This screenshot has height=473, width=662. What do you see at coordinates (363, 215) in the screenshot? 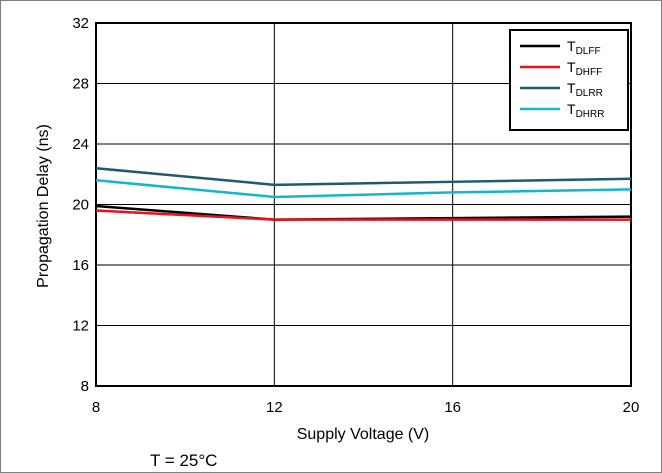
I see `series-line-dhff` at bounding box center [363, 215].